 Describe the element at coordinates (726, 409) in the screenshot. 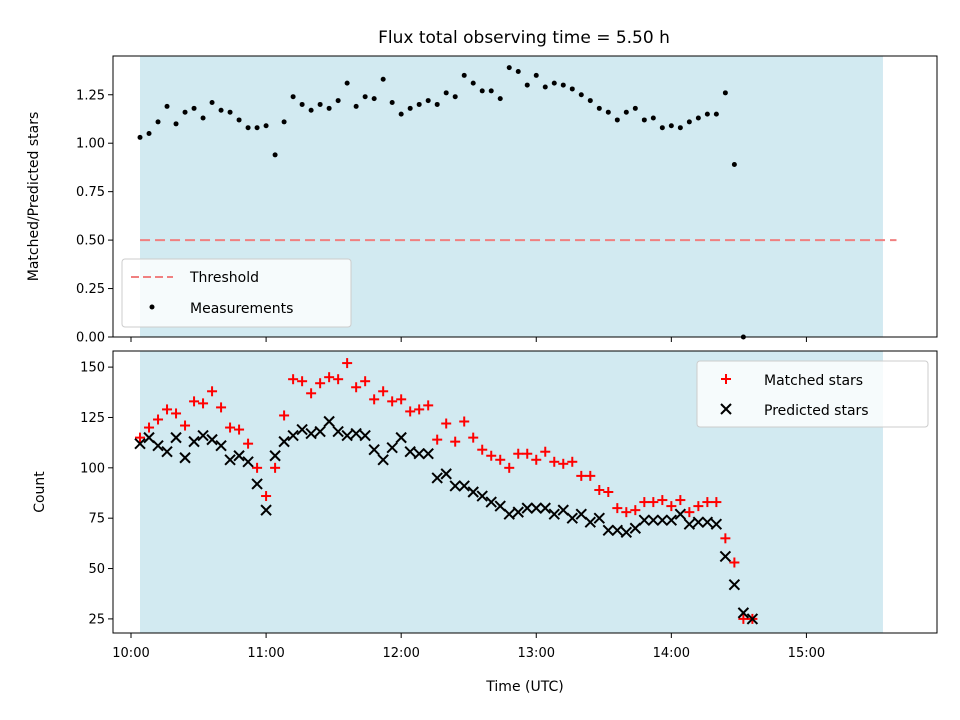

I see `legend-predicted-swatch` at that location.